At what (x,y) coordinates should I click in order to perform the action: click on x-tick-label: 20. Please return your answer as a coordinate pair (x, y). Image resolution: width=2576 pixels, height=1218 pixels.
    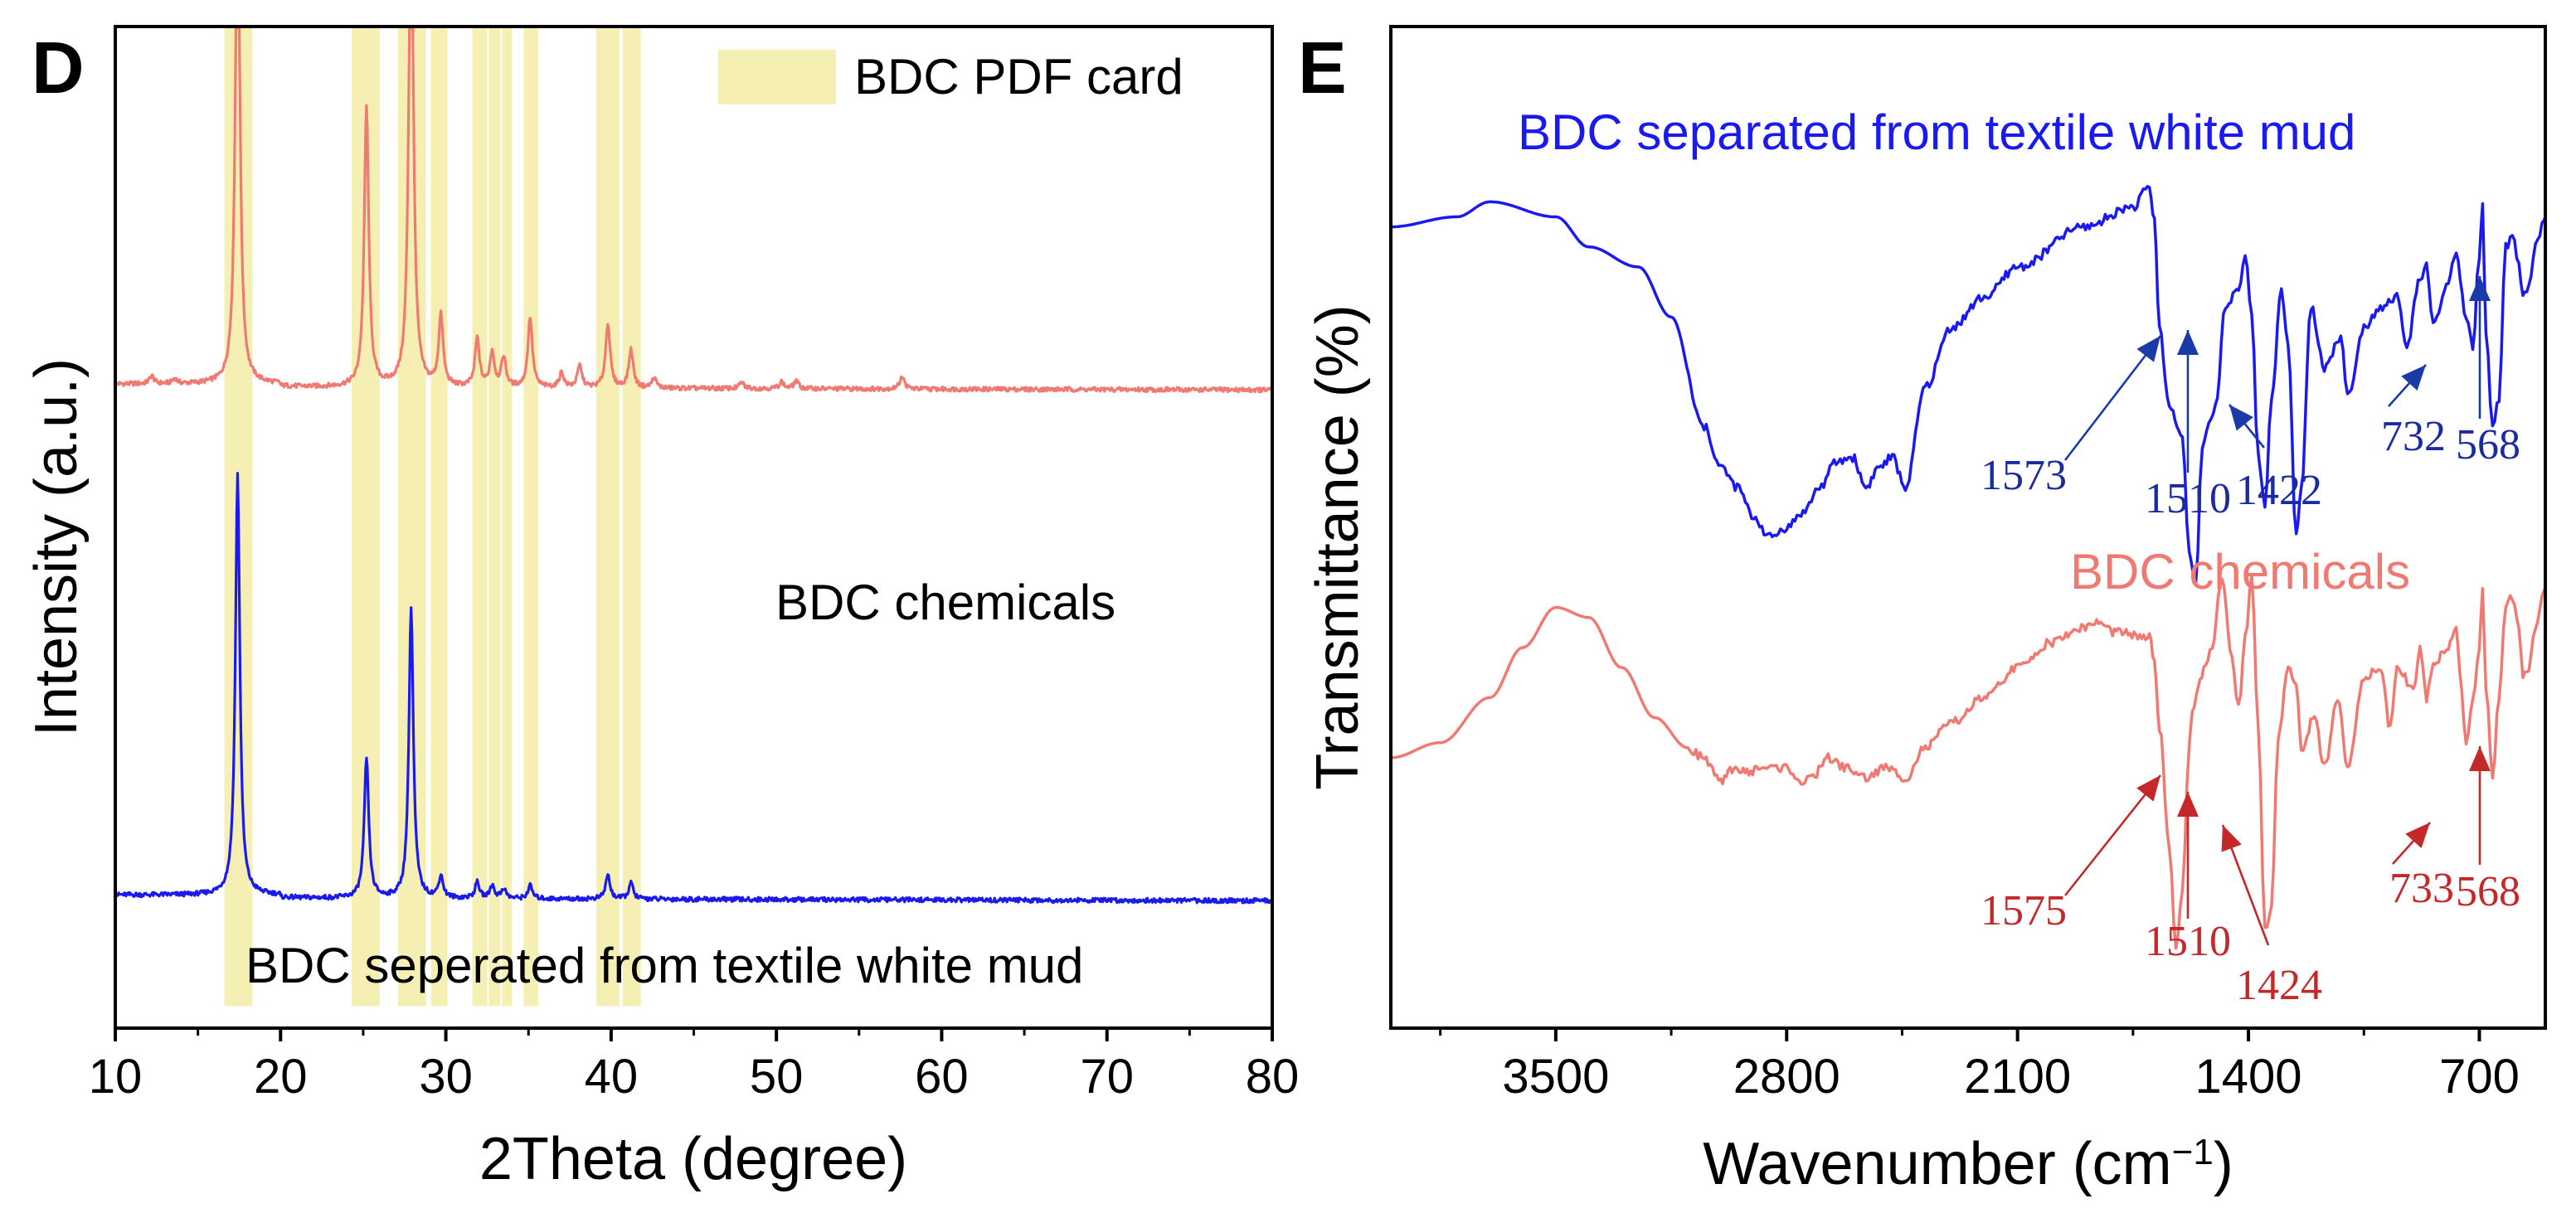
    Looking at the image, I should click on (281, 1077).